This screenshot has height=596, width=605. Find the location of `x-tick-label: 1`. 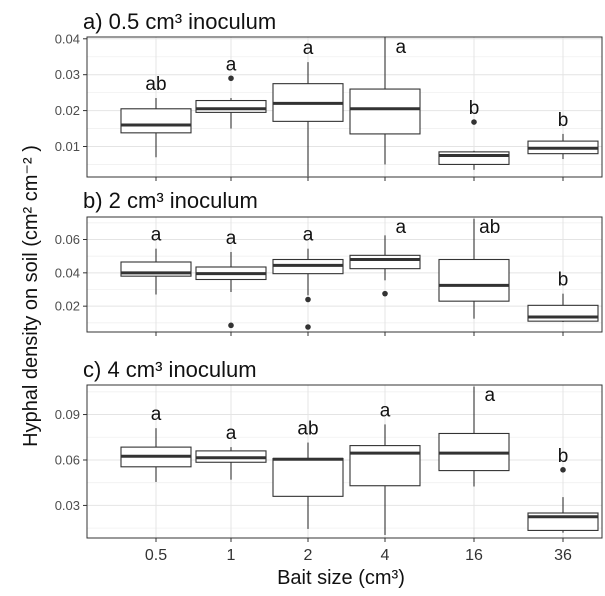

x-tick-label: 1 is located at coordinates (231, 555).